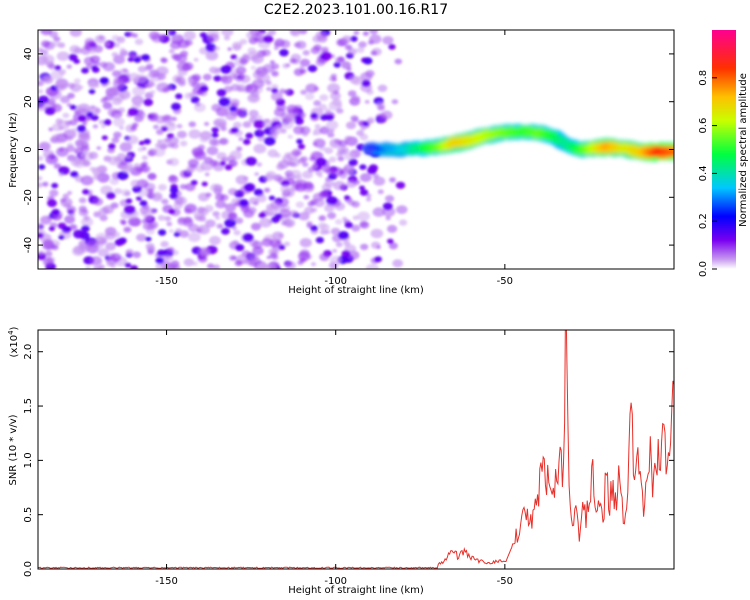 This screenshot has width=750, height=600. What do you see at coordinates (518, 142) in the screenshot?
I see `signal-ridge-layer` at bounding box center [518, 142].